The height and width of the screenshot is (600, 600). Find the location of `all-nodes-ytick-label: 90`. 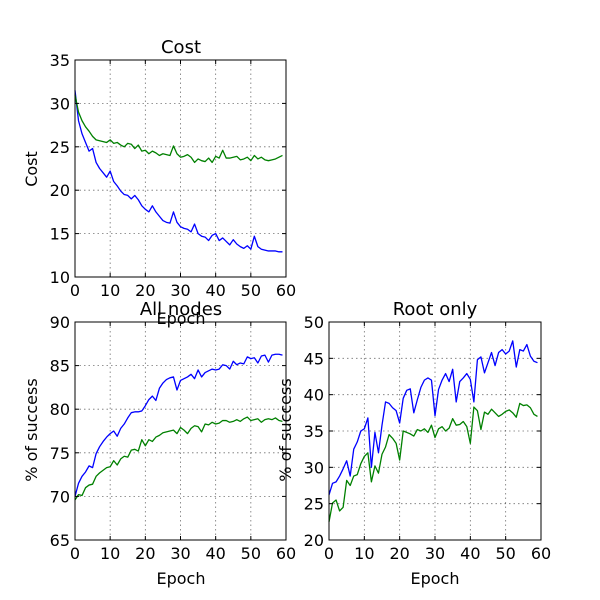

all-nodes-ytick-label: 90 is located at coordinates (60, 322).